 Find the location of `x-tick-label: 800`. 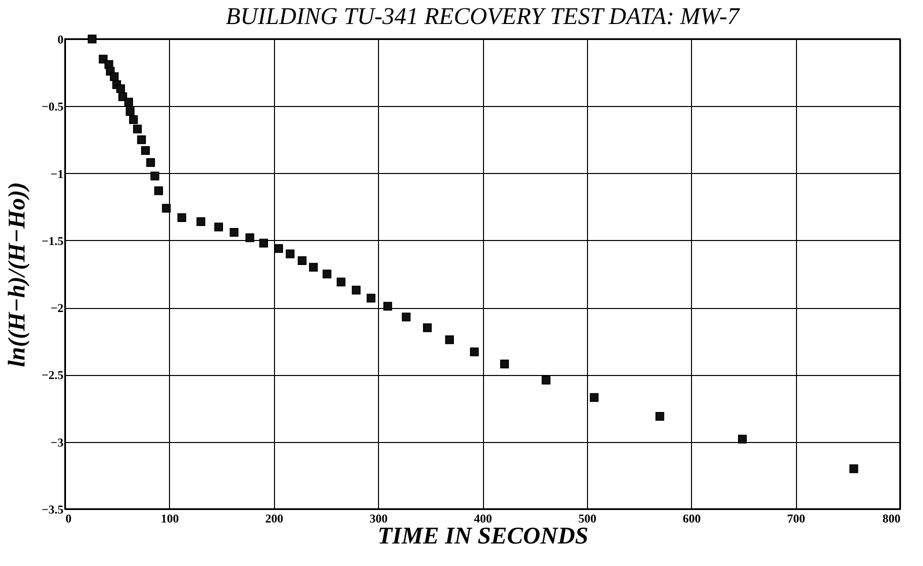

x-tick-label: 800 is located at coordinates (891, 519).